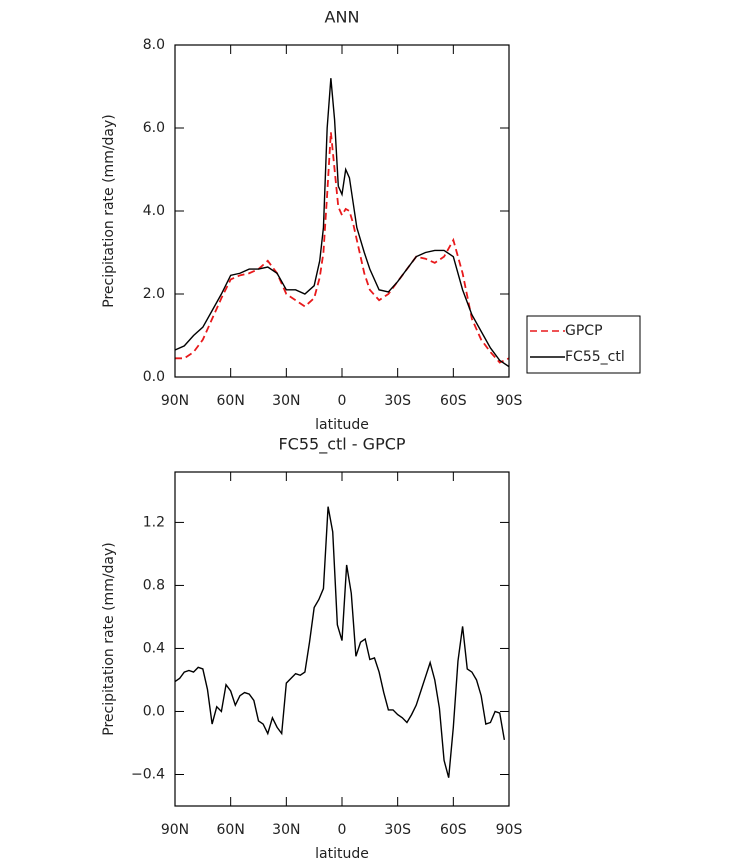 This screenshot has height=866, width=733. What do you see at coordinates (154, 648) in the screenshot?
I see `y-tick-label: 0.4` at bounding box center [154, 648].